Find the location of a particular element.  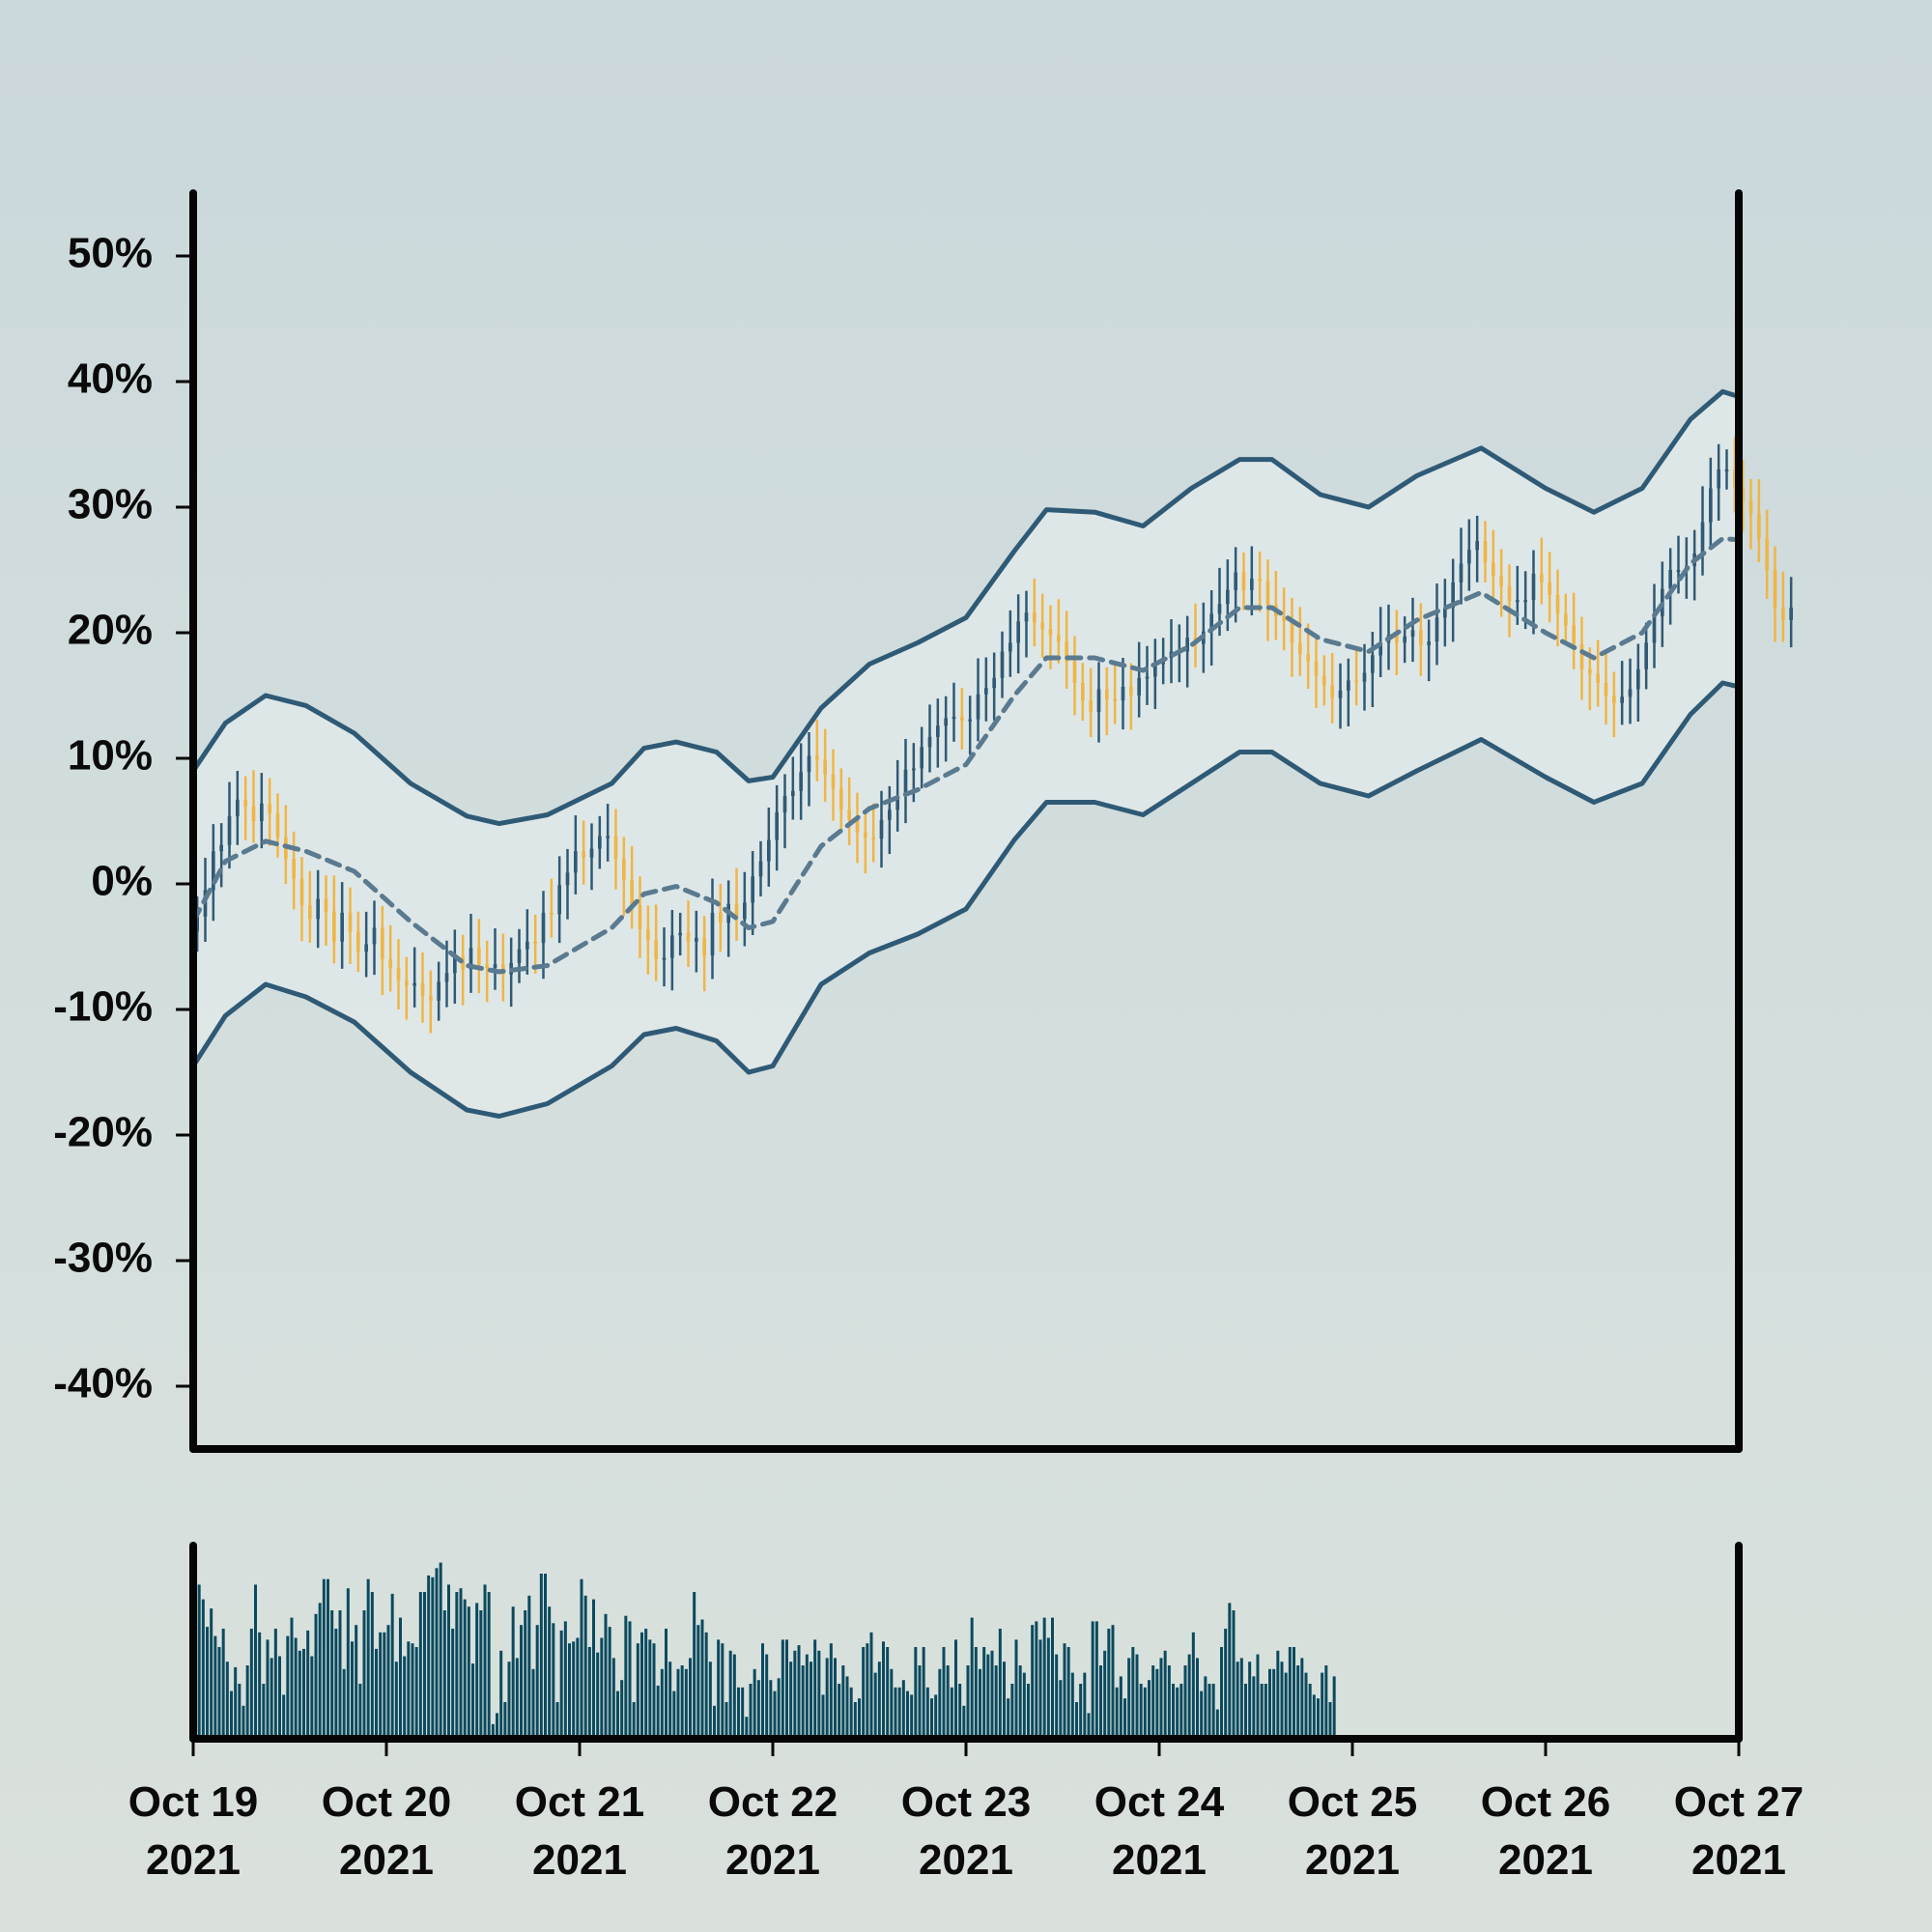

y-tick-label: 10% is located at coordinates (110, 756).